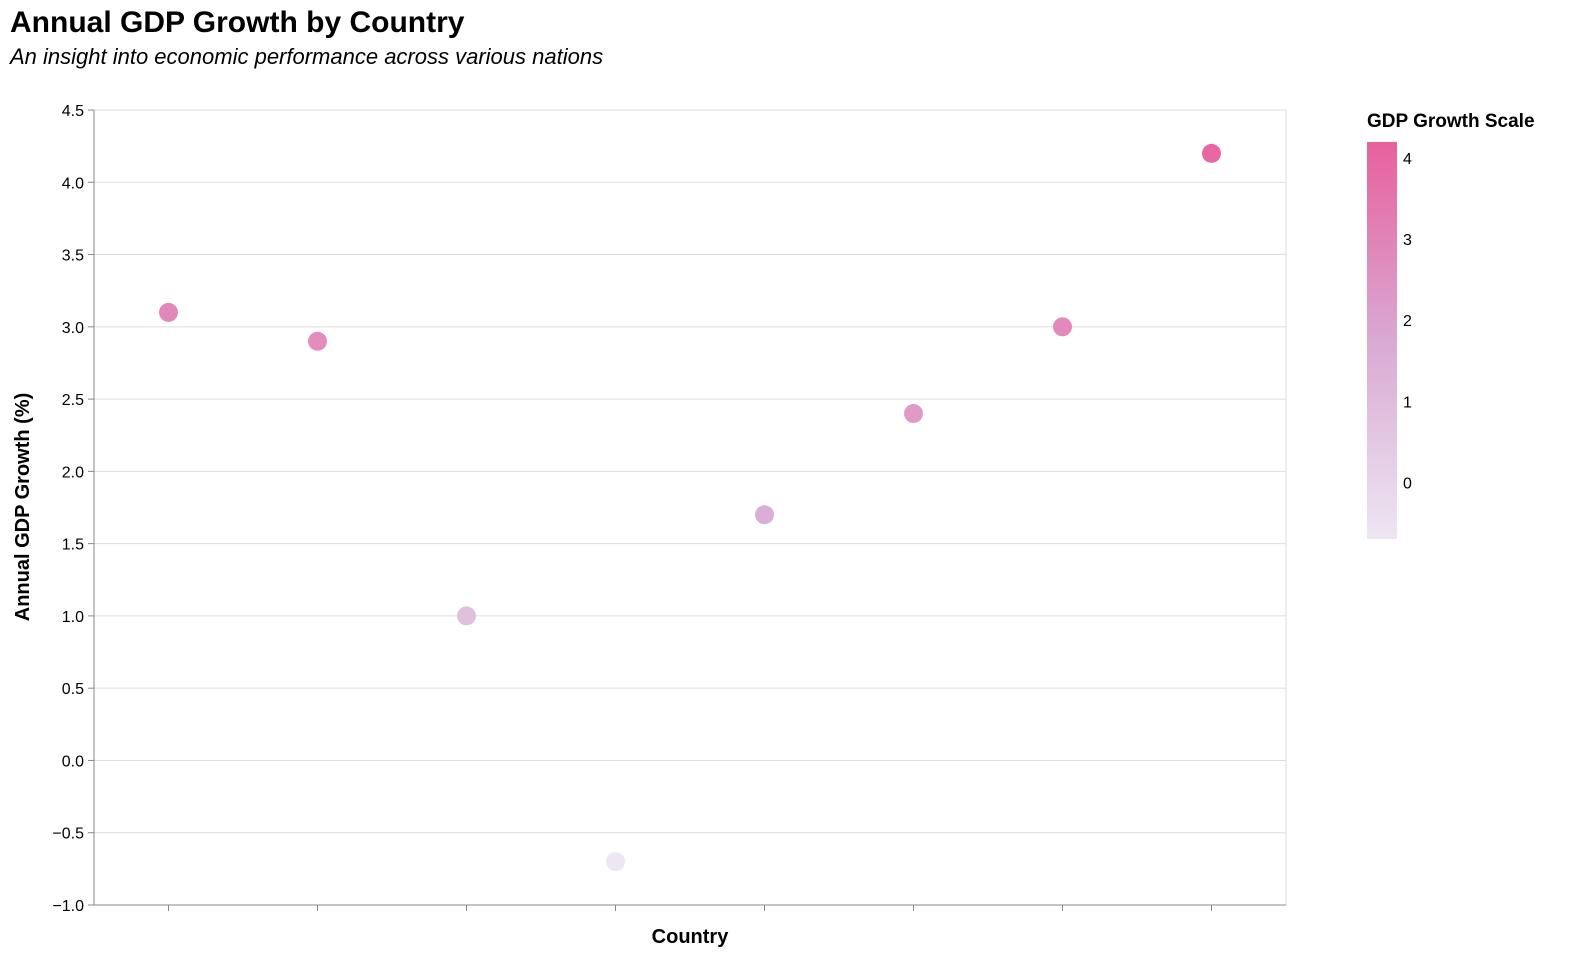  What do you see at coordinates (1382, 340) in the screenshot?
I see `legend-gradient-bar` at bounding box center [1382, 340].